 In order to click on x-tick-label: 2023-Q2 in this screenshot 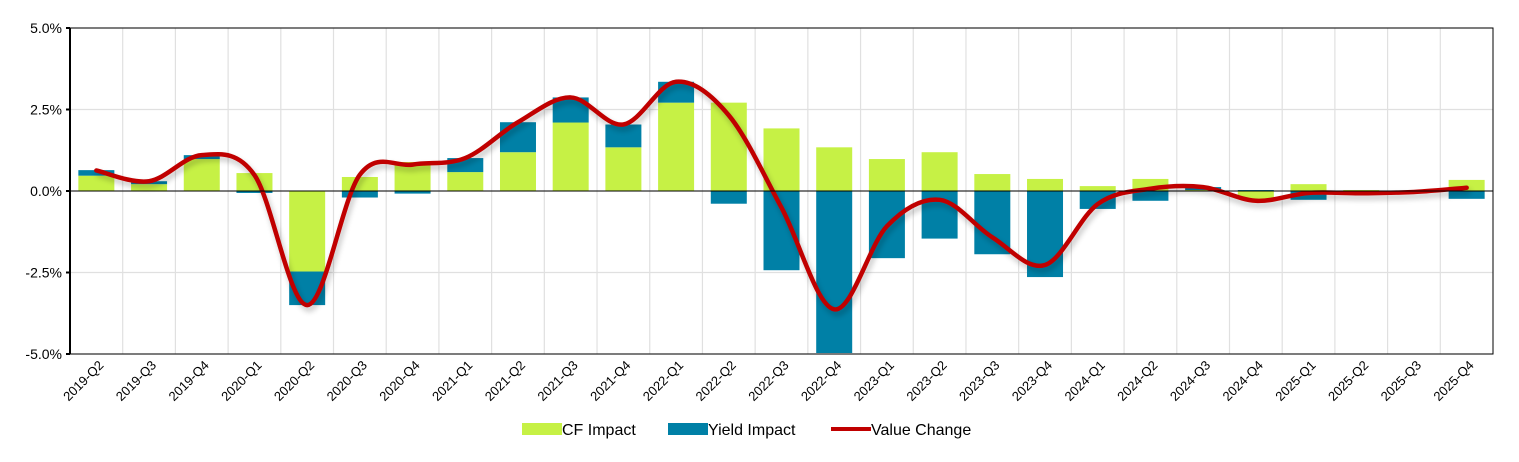, I will do `click(926, 381)`.